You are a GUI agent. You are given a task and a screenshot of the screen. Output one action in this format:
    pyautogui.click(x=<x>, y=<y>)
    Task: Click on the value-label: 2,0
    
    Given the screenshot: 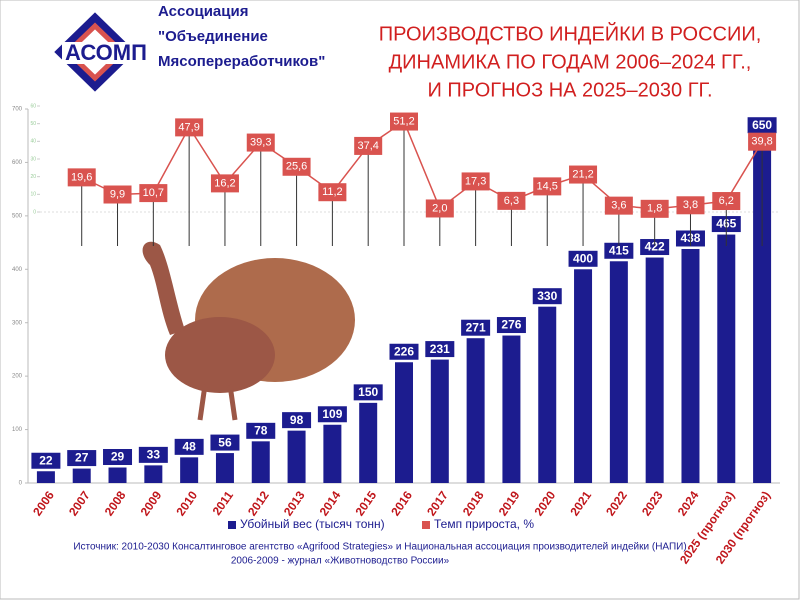 What is the action you would take?
    pyautogui.click(x=439, y=208)
    